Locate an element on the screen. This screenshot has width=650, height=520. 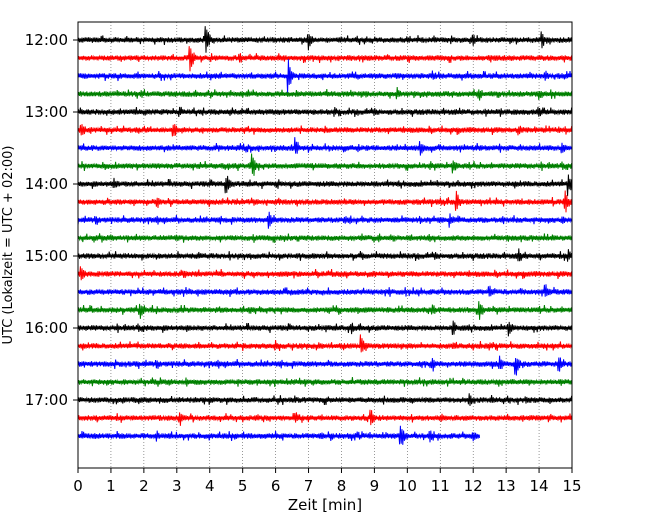
x-tick-label: 2 is located at coordinates (144, 486).